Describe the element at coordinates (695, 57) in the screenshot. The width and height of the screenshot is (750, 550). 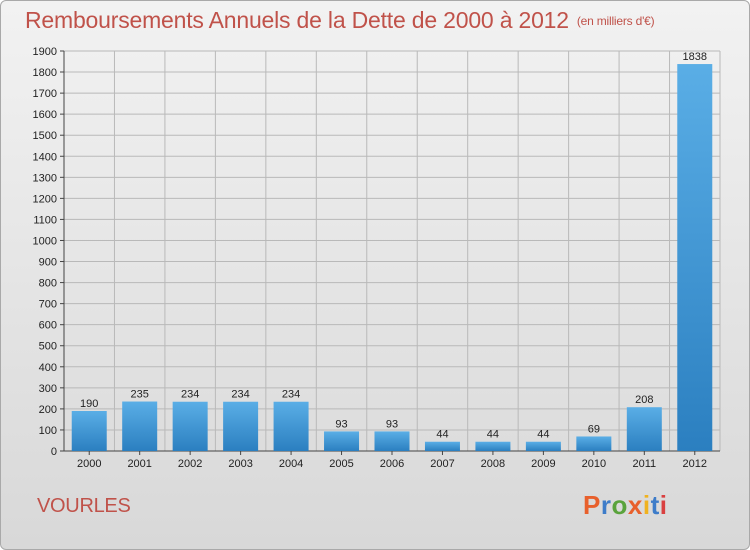
I see `data-label: 1838` at that location.